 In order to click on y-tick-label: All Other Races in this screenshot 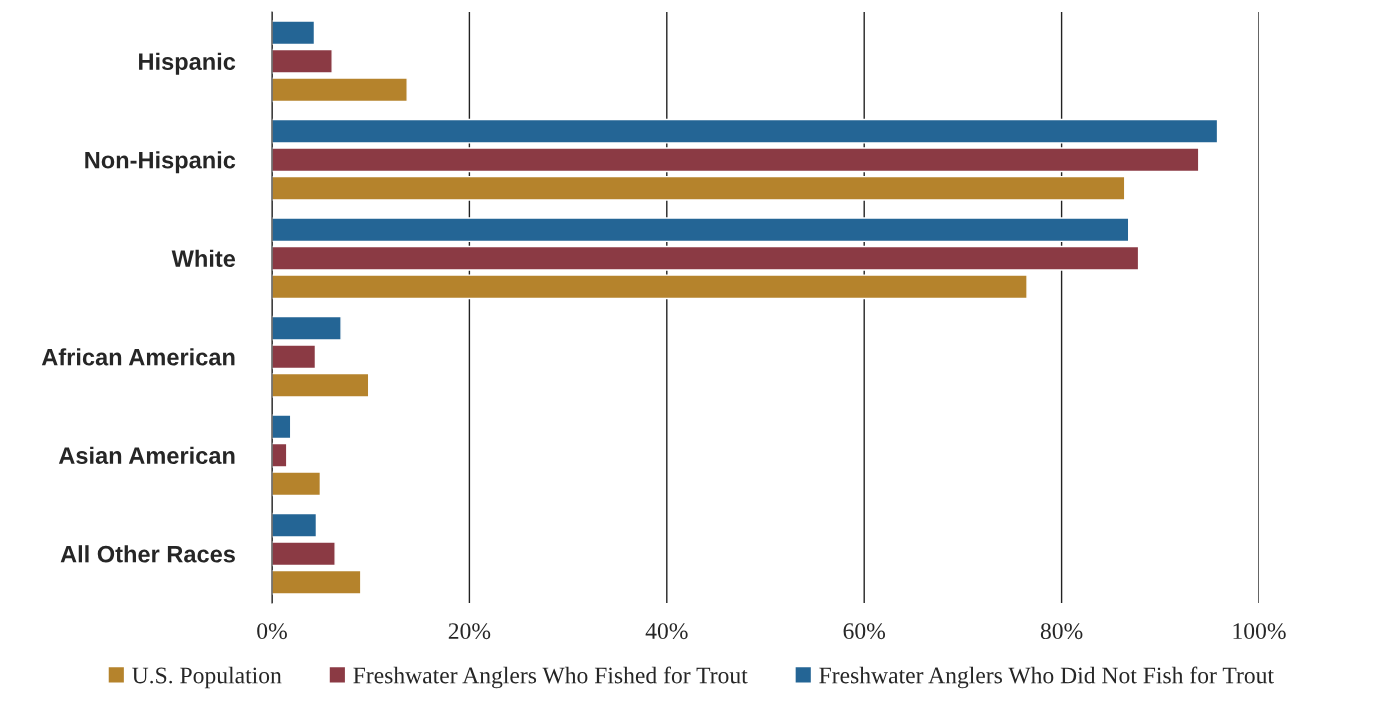, I will do `click(147, 554)`.